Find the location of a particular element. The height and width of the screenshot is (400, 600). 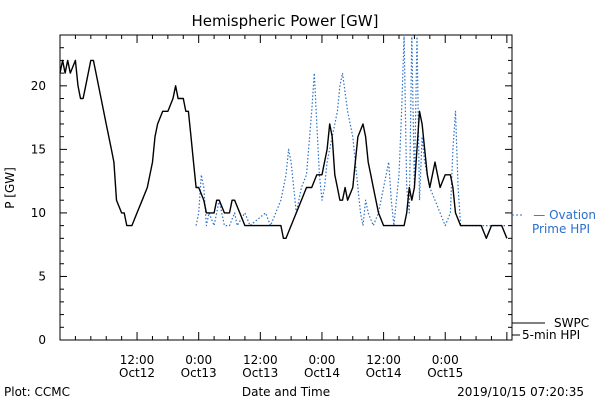

y-tick-label: 5 is located at coordinates (42, 276).